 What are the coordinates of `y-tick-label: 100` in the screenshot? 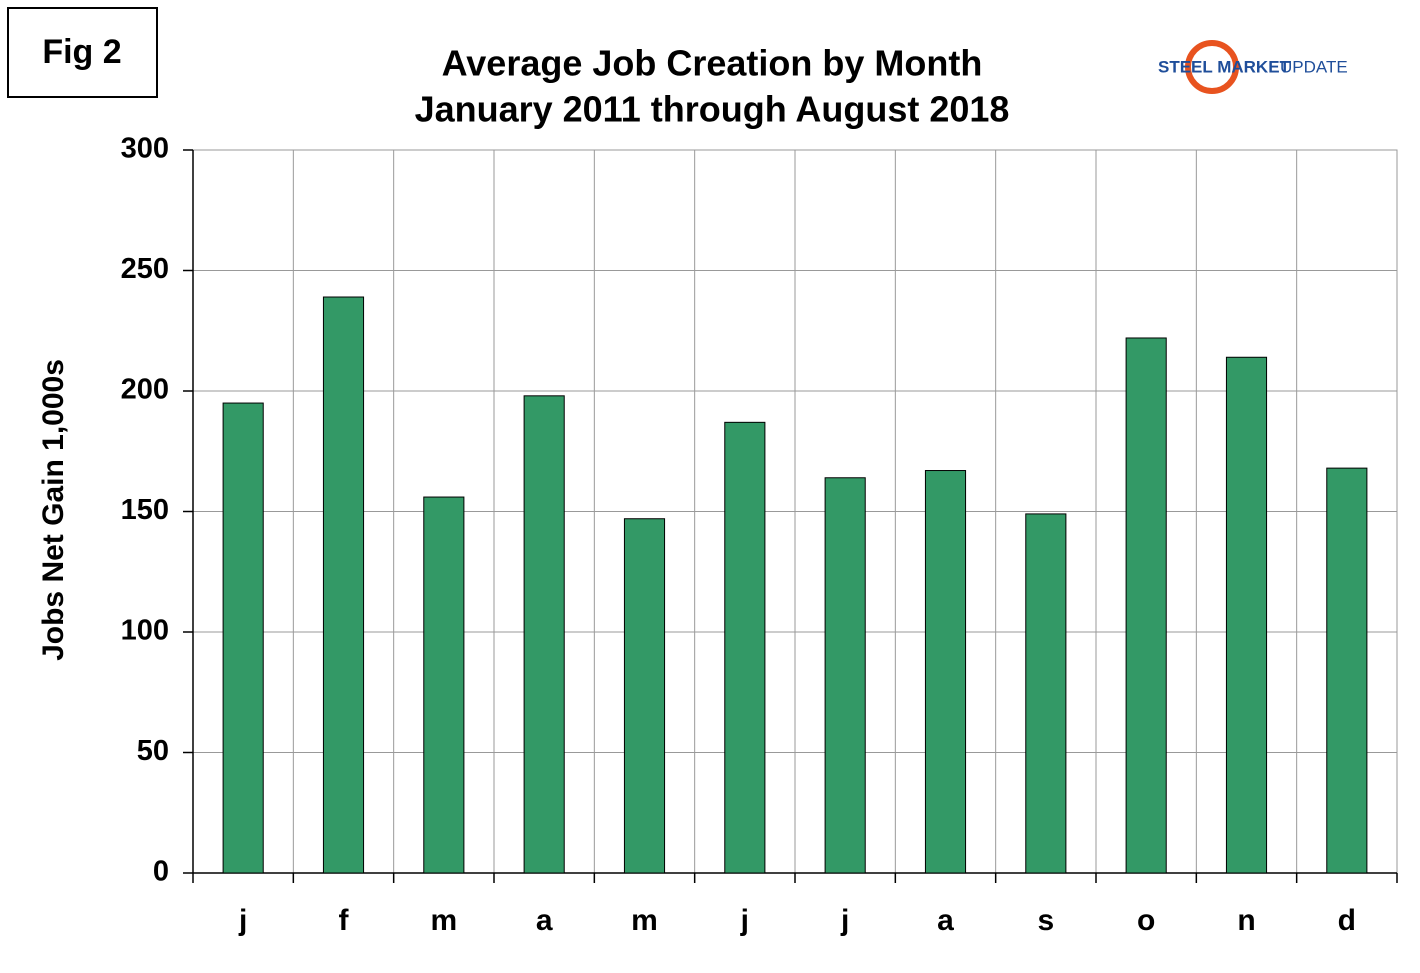 It's located at (145, 631).